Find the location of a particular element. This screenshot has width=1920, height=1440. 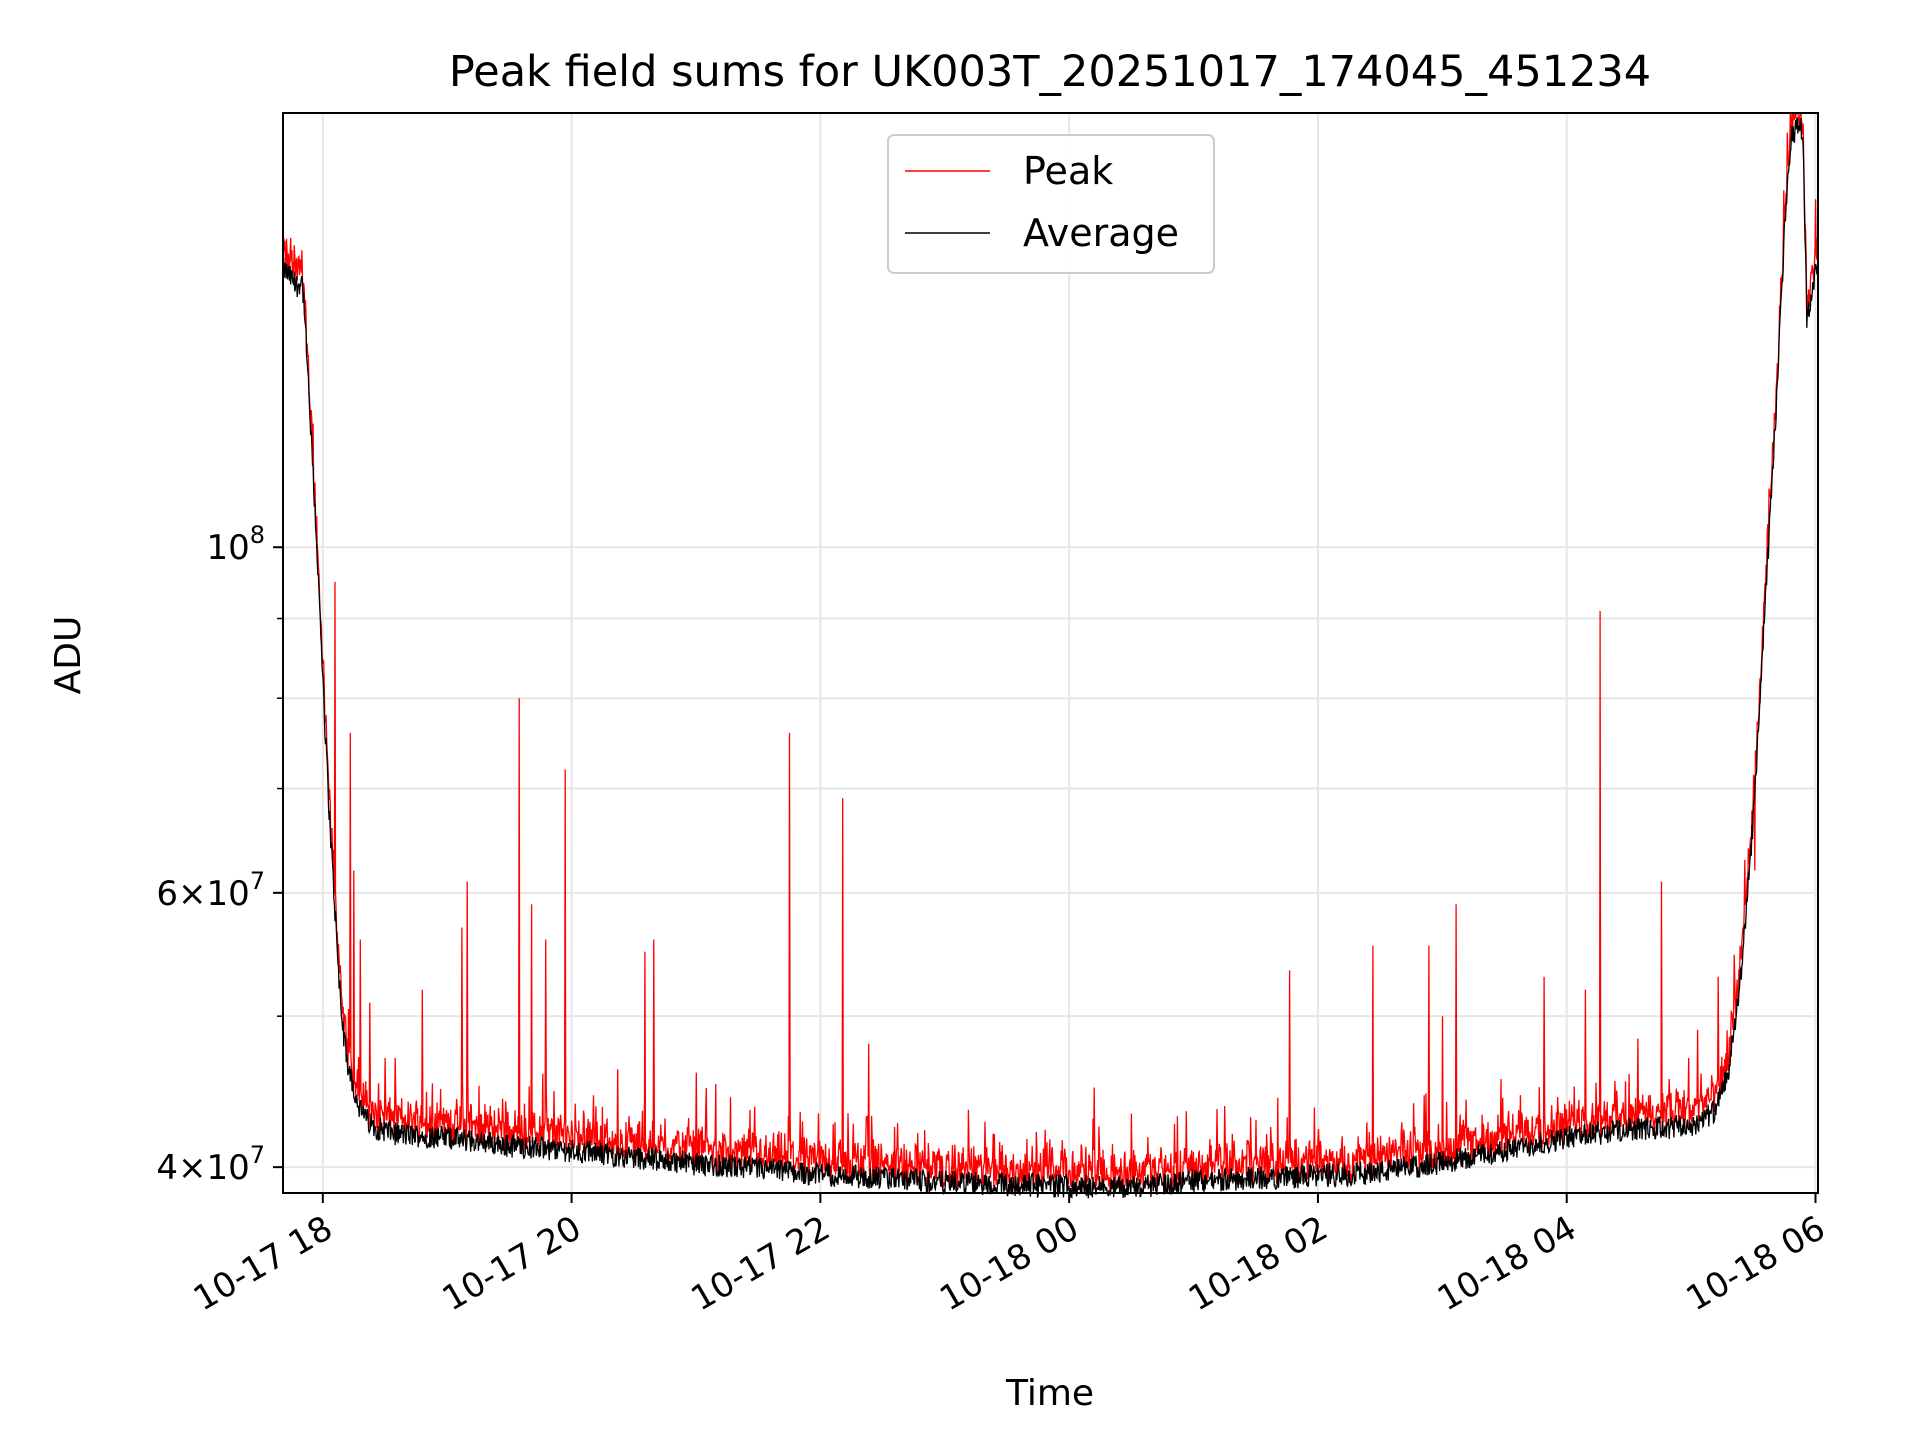

y-tick-label: 6×107 is located at coordinates (210, 890).